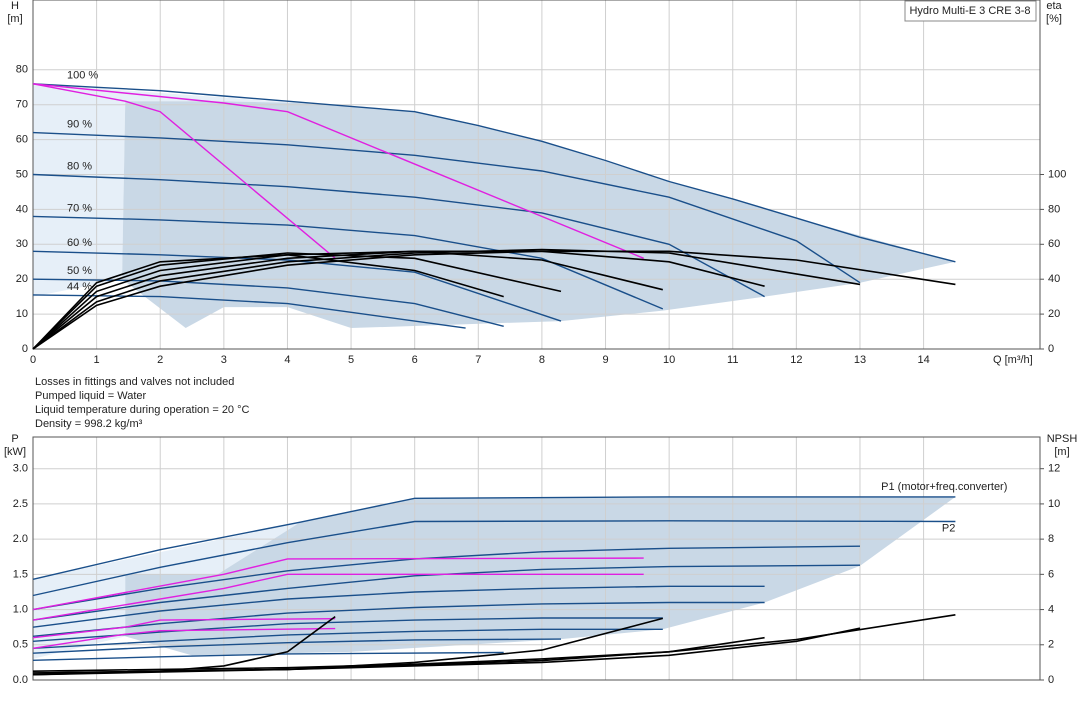  Describe the element at coordinates (796, 360) in the screenshot. I see `x-tick-label: 12` at that location.